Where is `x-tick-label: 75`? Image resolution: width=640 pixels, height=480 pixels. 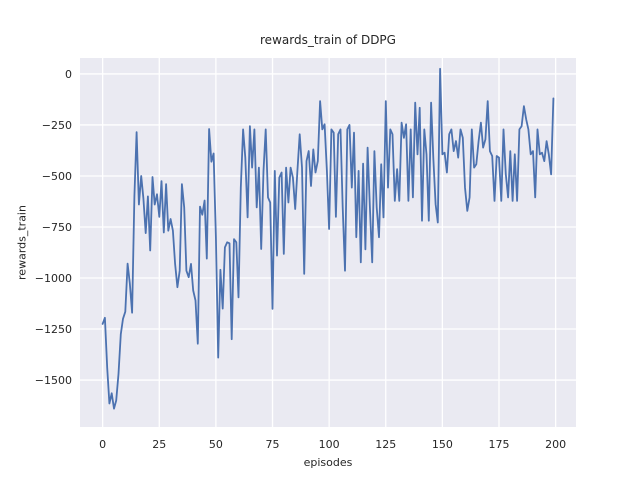 x-tick-label: 75 is located at coordinates (273, 444).